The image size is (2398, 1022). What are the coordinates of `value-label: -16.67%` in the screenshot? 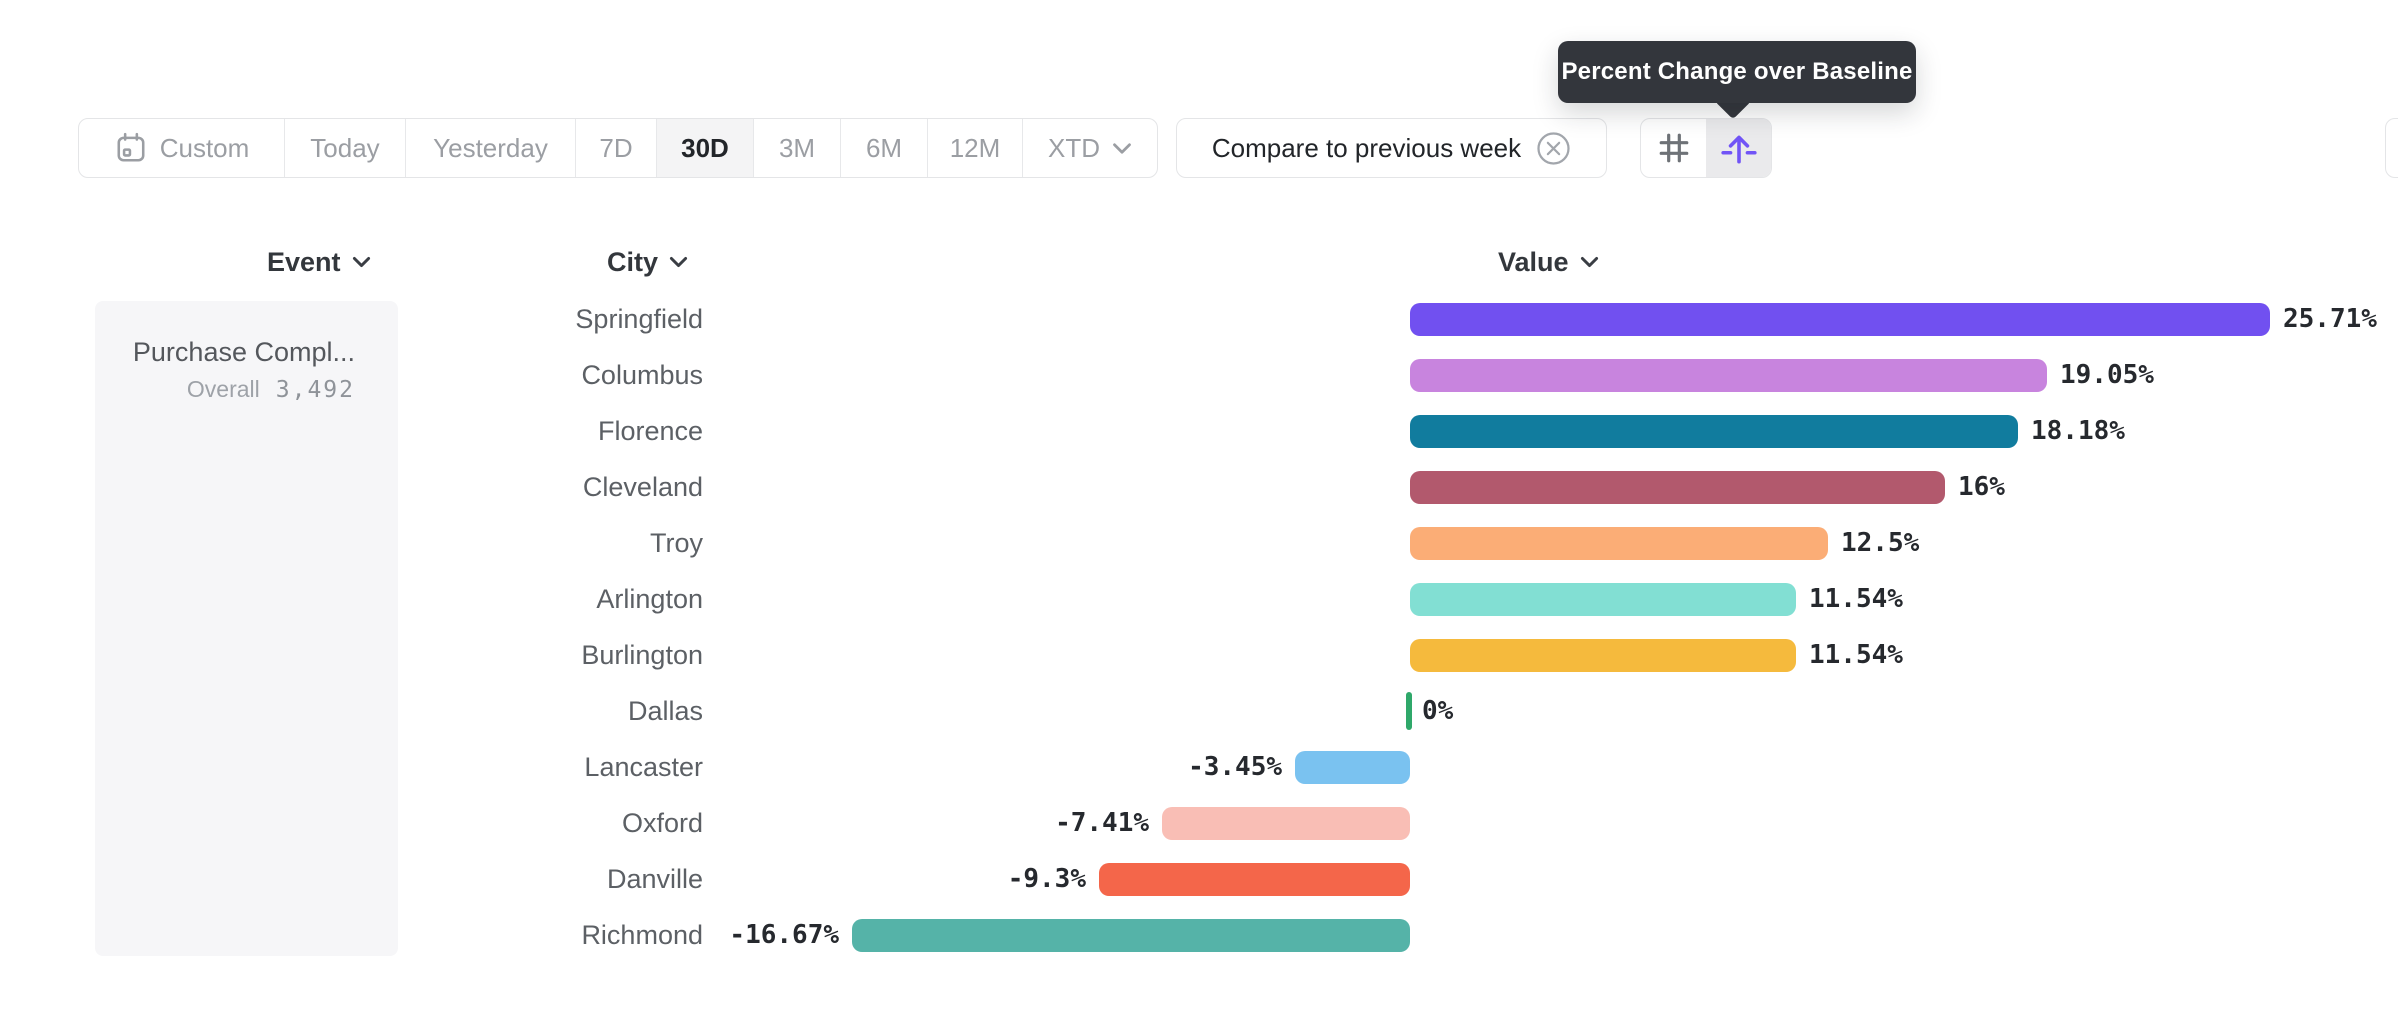 It's located at (784, 935).